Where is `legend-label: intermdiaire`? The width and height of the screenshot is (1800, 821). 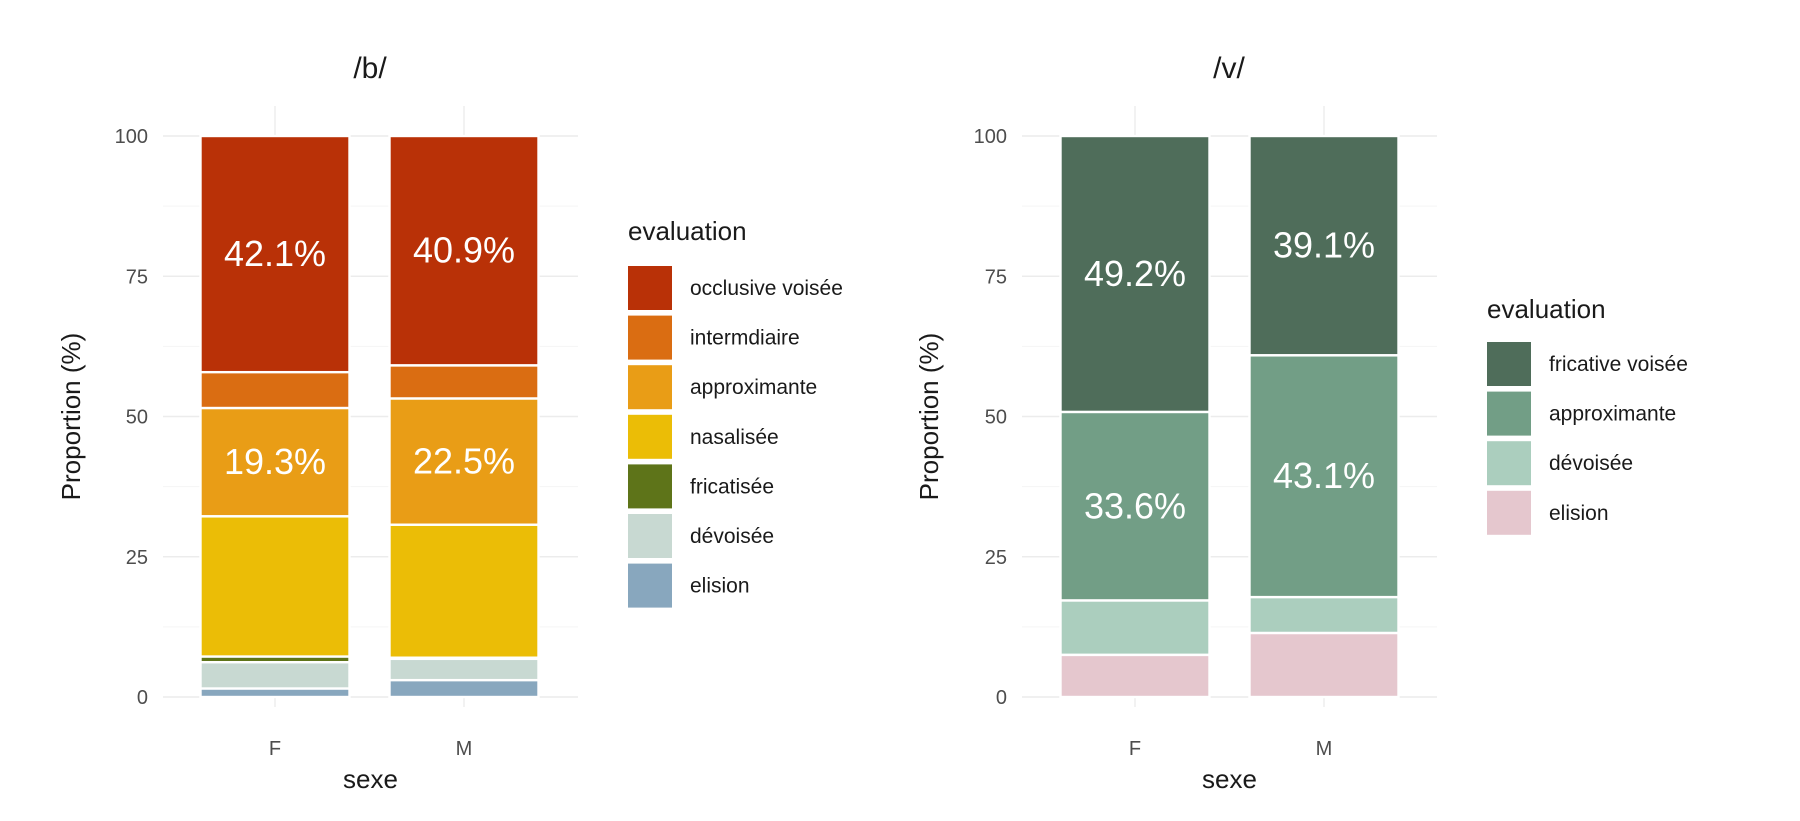 legend-label: intermdiaire is located at coordinates (745, 338).